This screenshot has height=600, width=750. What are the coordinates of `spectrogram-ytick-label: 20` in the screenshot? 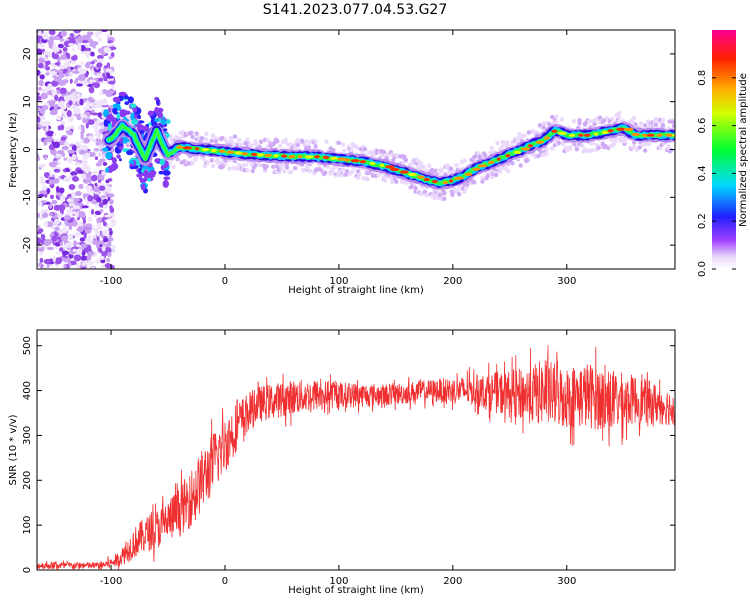 It's located at (27, 54).